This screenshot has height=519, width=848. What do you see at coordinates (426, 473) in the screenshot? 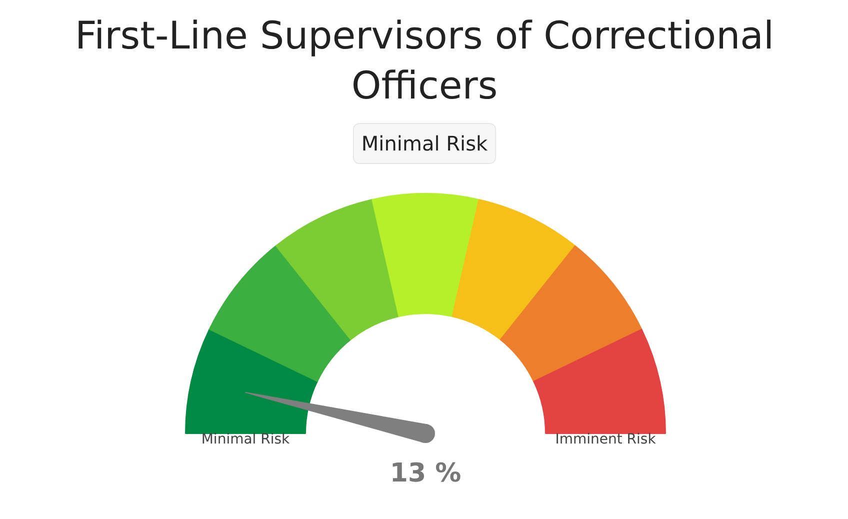
I see `text: 13 %` at bounding box center [426, 473].